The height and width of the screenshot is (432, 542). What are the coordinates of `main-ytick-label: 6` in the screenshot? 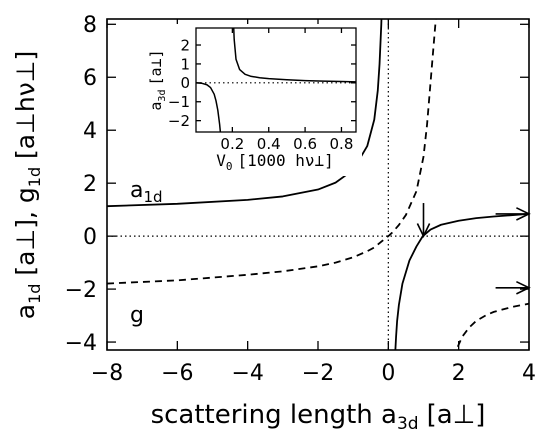 It's located at (90, 78).